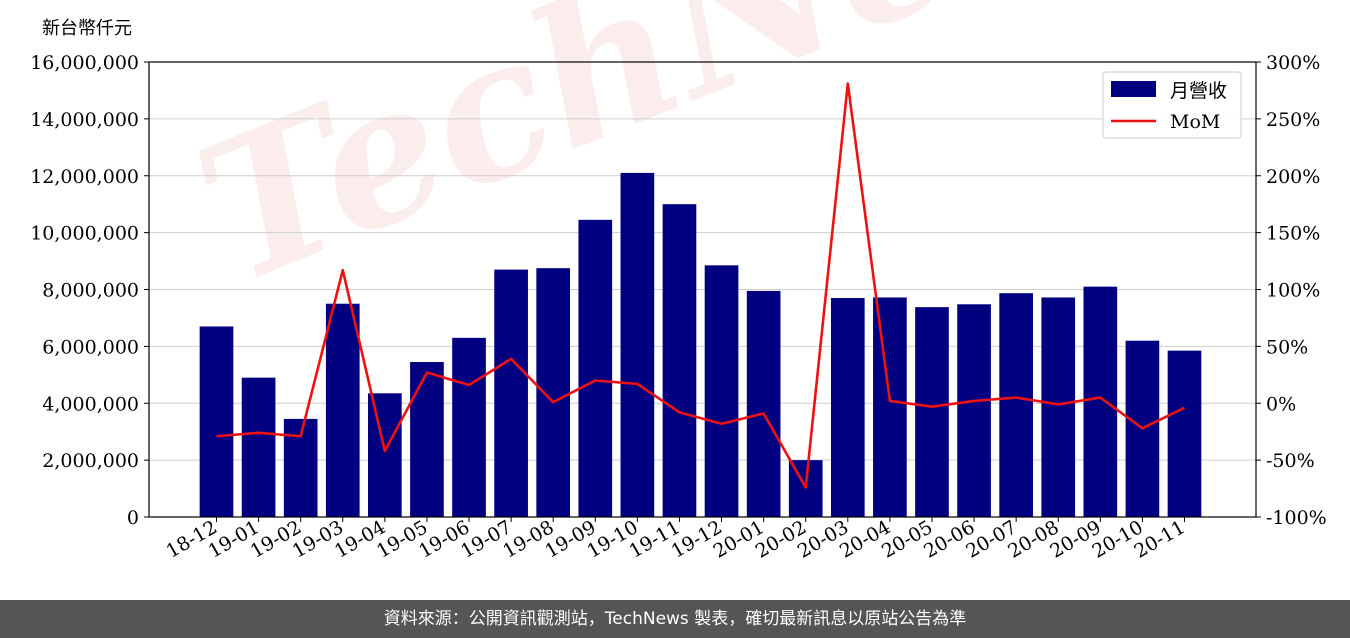  What do you see at coordinates (1293, 177) in the screenshot?
I see `right-tick-label: 200%` at bounding box center [1293, 177].